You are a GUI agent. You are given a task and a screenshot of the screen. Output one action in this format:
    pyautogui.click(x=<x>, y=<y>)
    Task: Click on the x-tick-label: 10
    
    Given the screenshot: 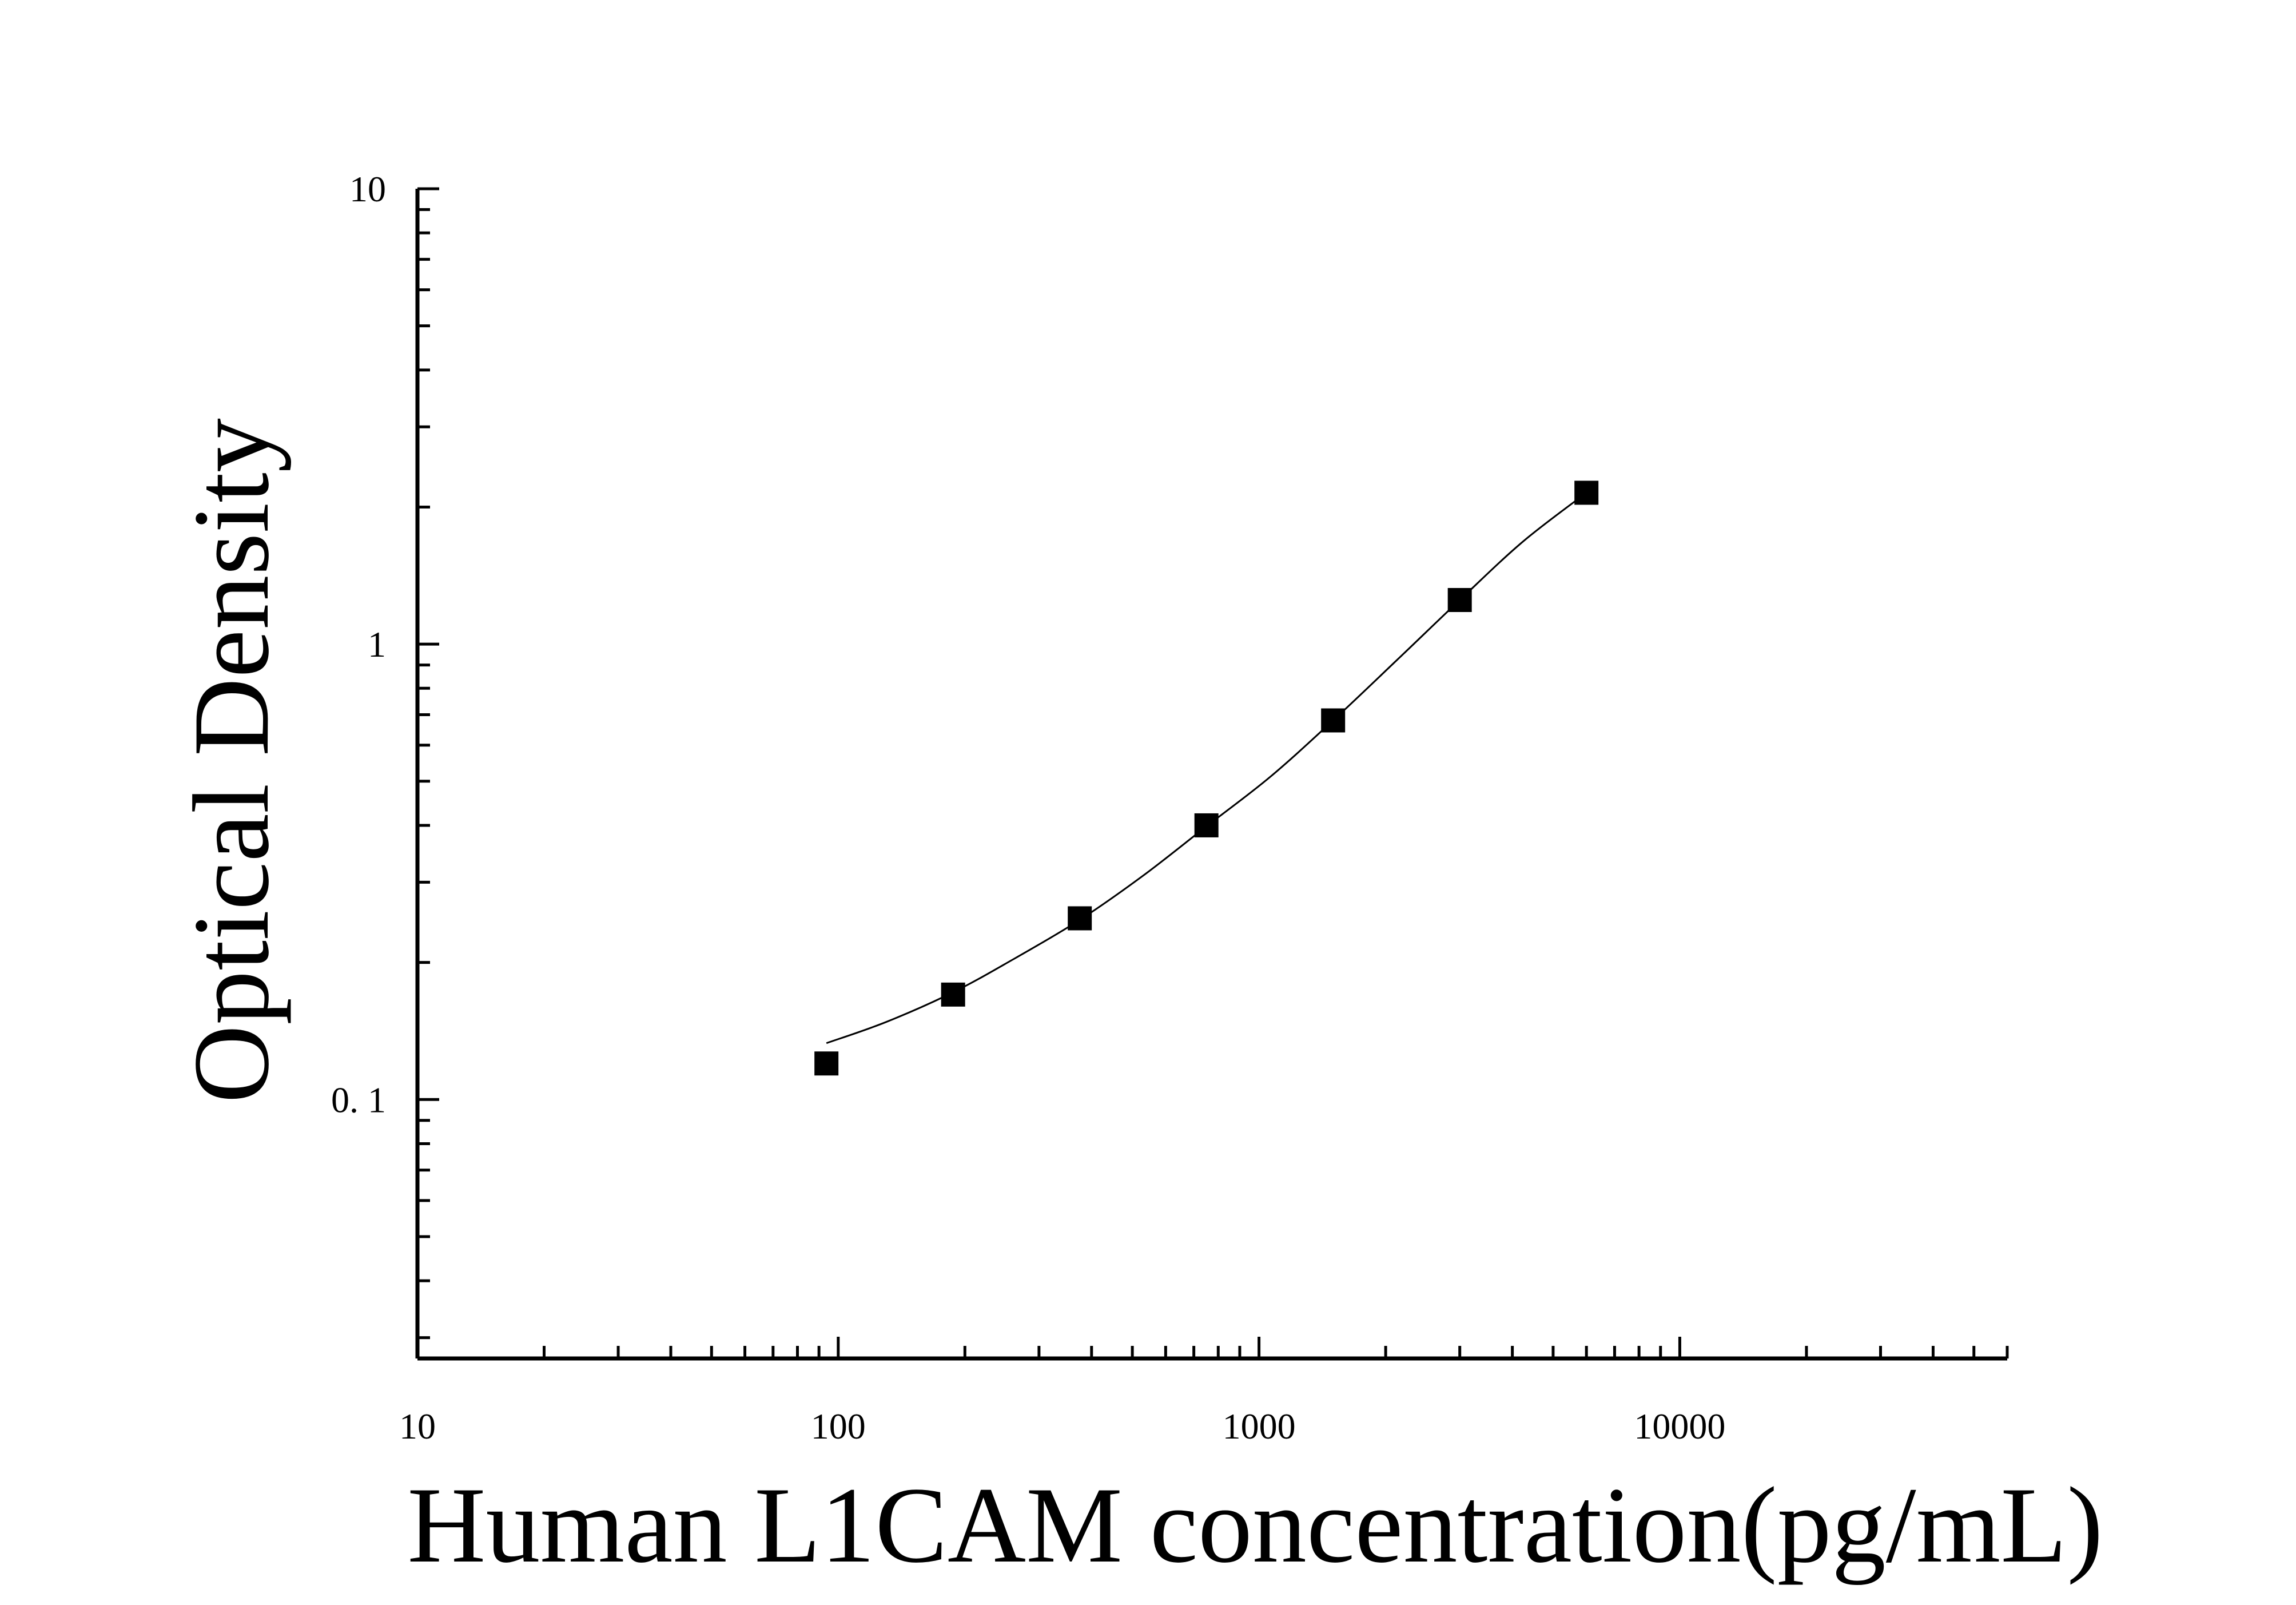 What is the action you would take?
    pyautogui.click(x=418, y=1426)
    